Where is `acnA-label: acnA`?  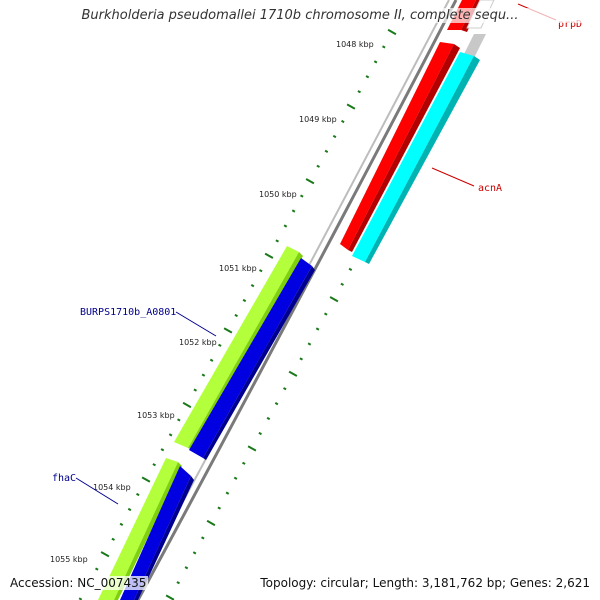
acnA-label: acnA is located at coordinates (490, 188).